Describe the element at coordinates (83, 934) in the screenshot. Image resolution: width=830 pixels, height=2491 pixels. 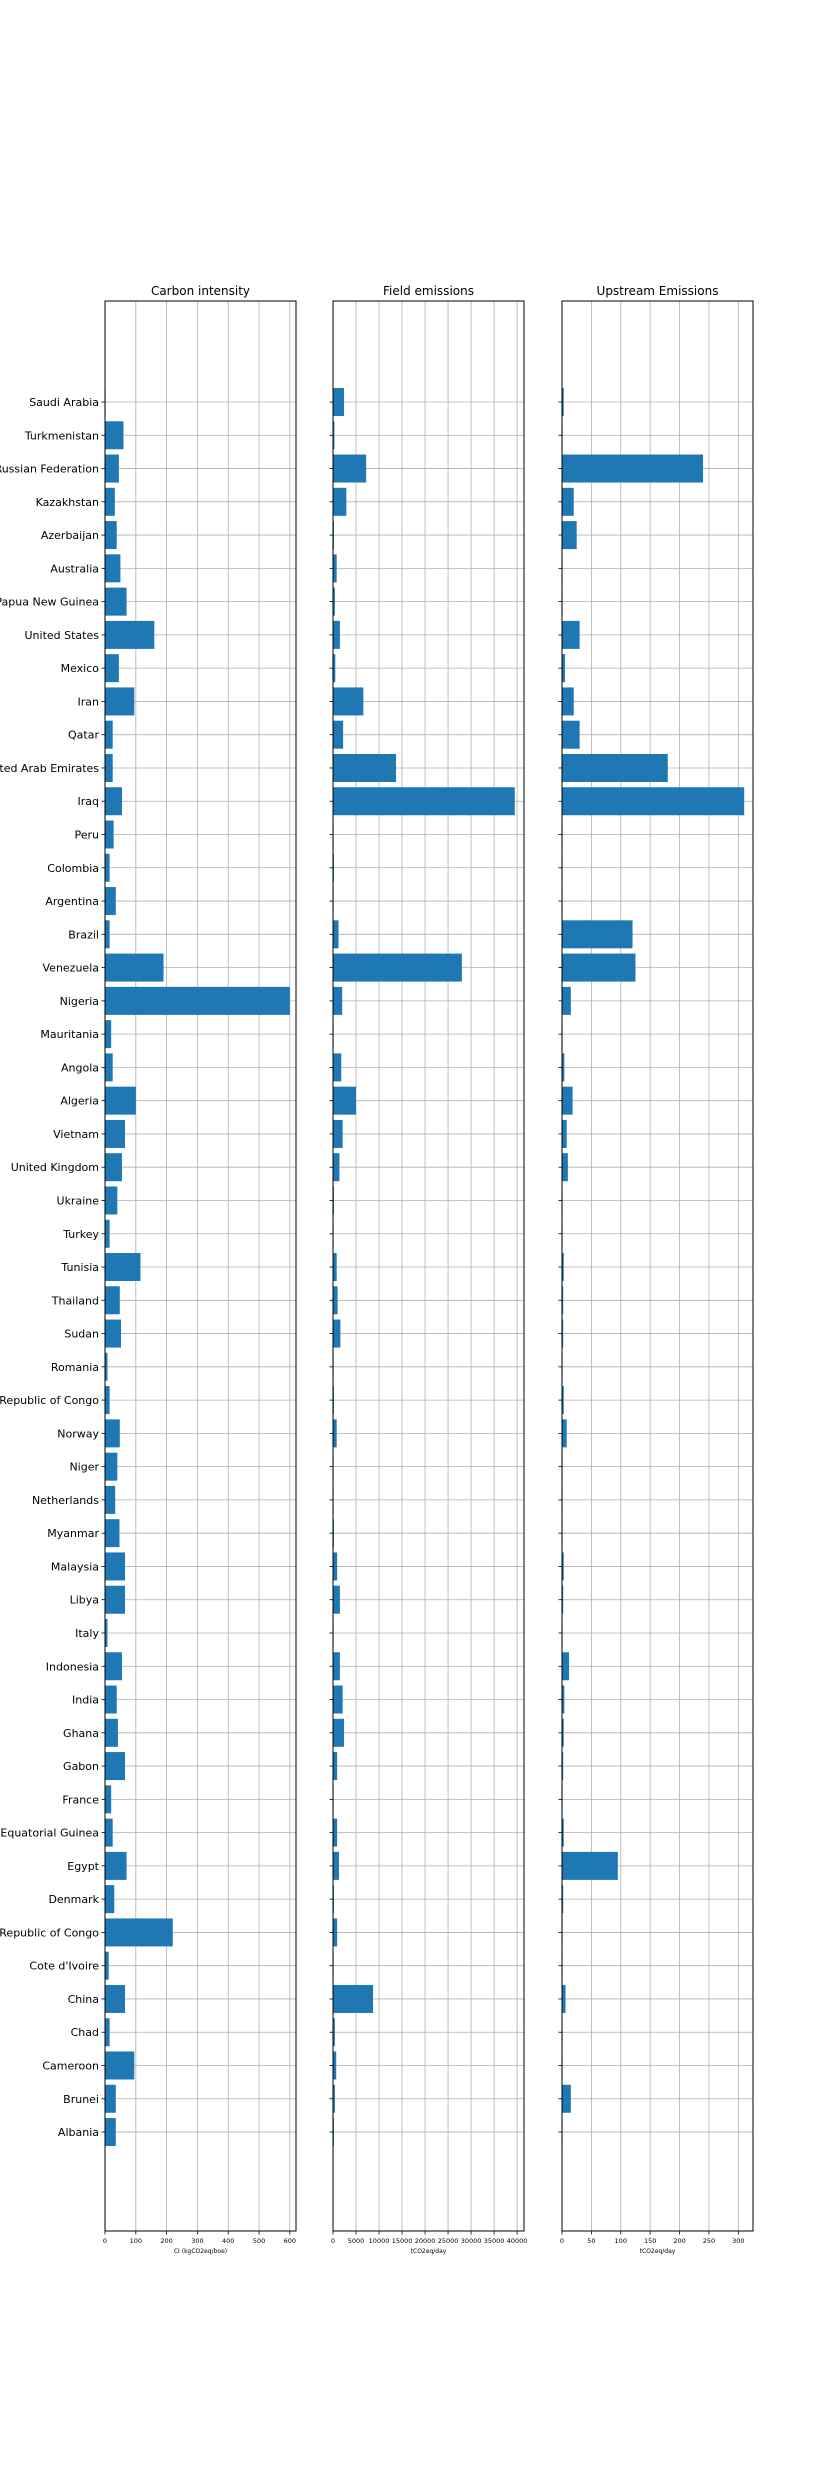
I see `category-label: Brazil` at that location.